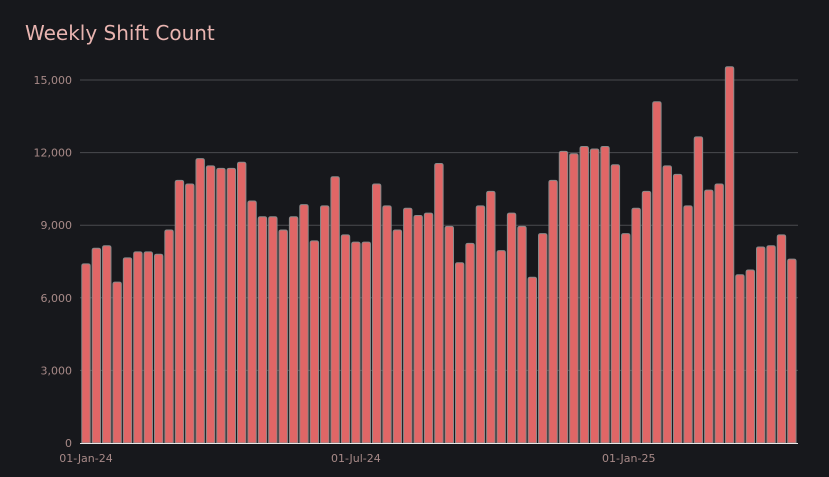  What do you see at coordinates (57, 298) in the screenshot?
I see `y-tick-label: 6,000` at bounding box center [57, 298].